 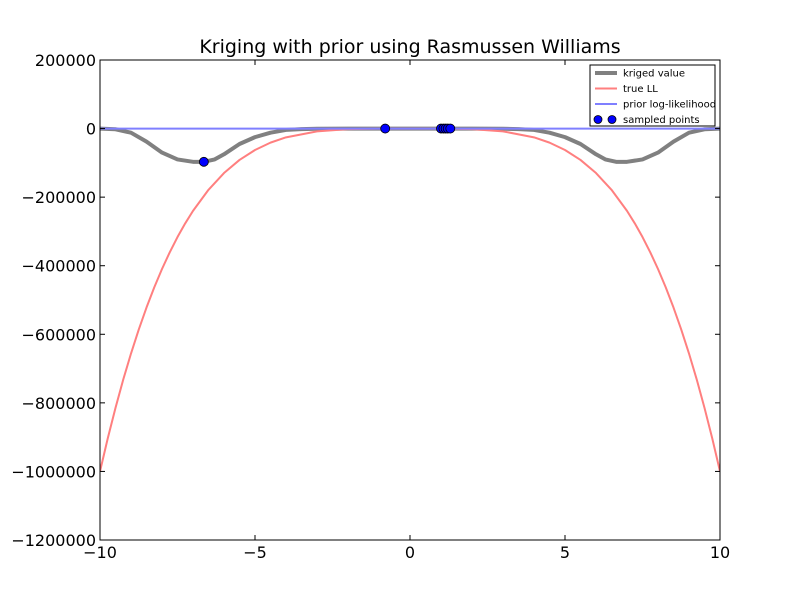 I want to click on y-tick-label: −600000, so click(x=59, y=334).